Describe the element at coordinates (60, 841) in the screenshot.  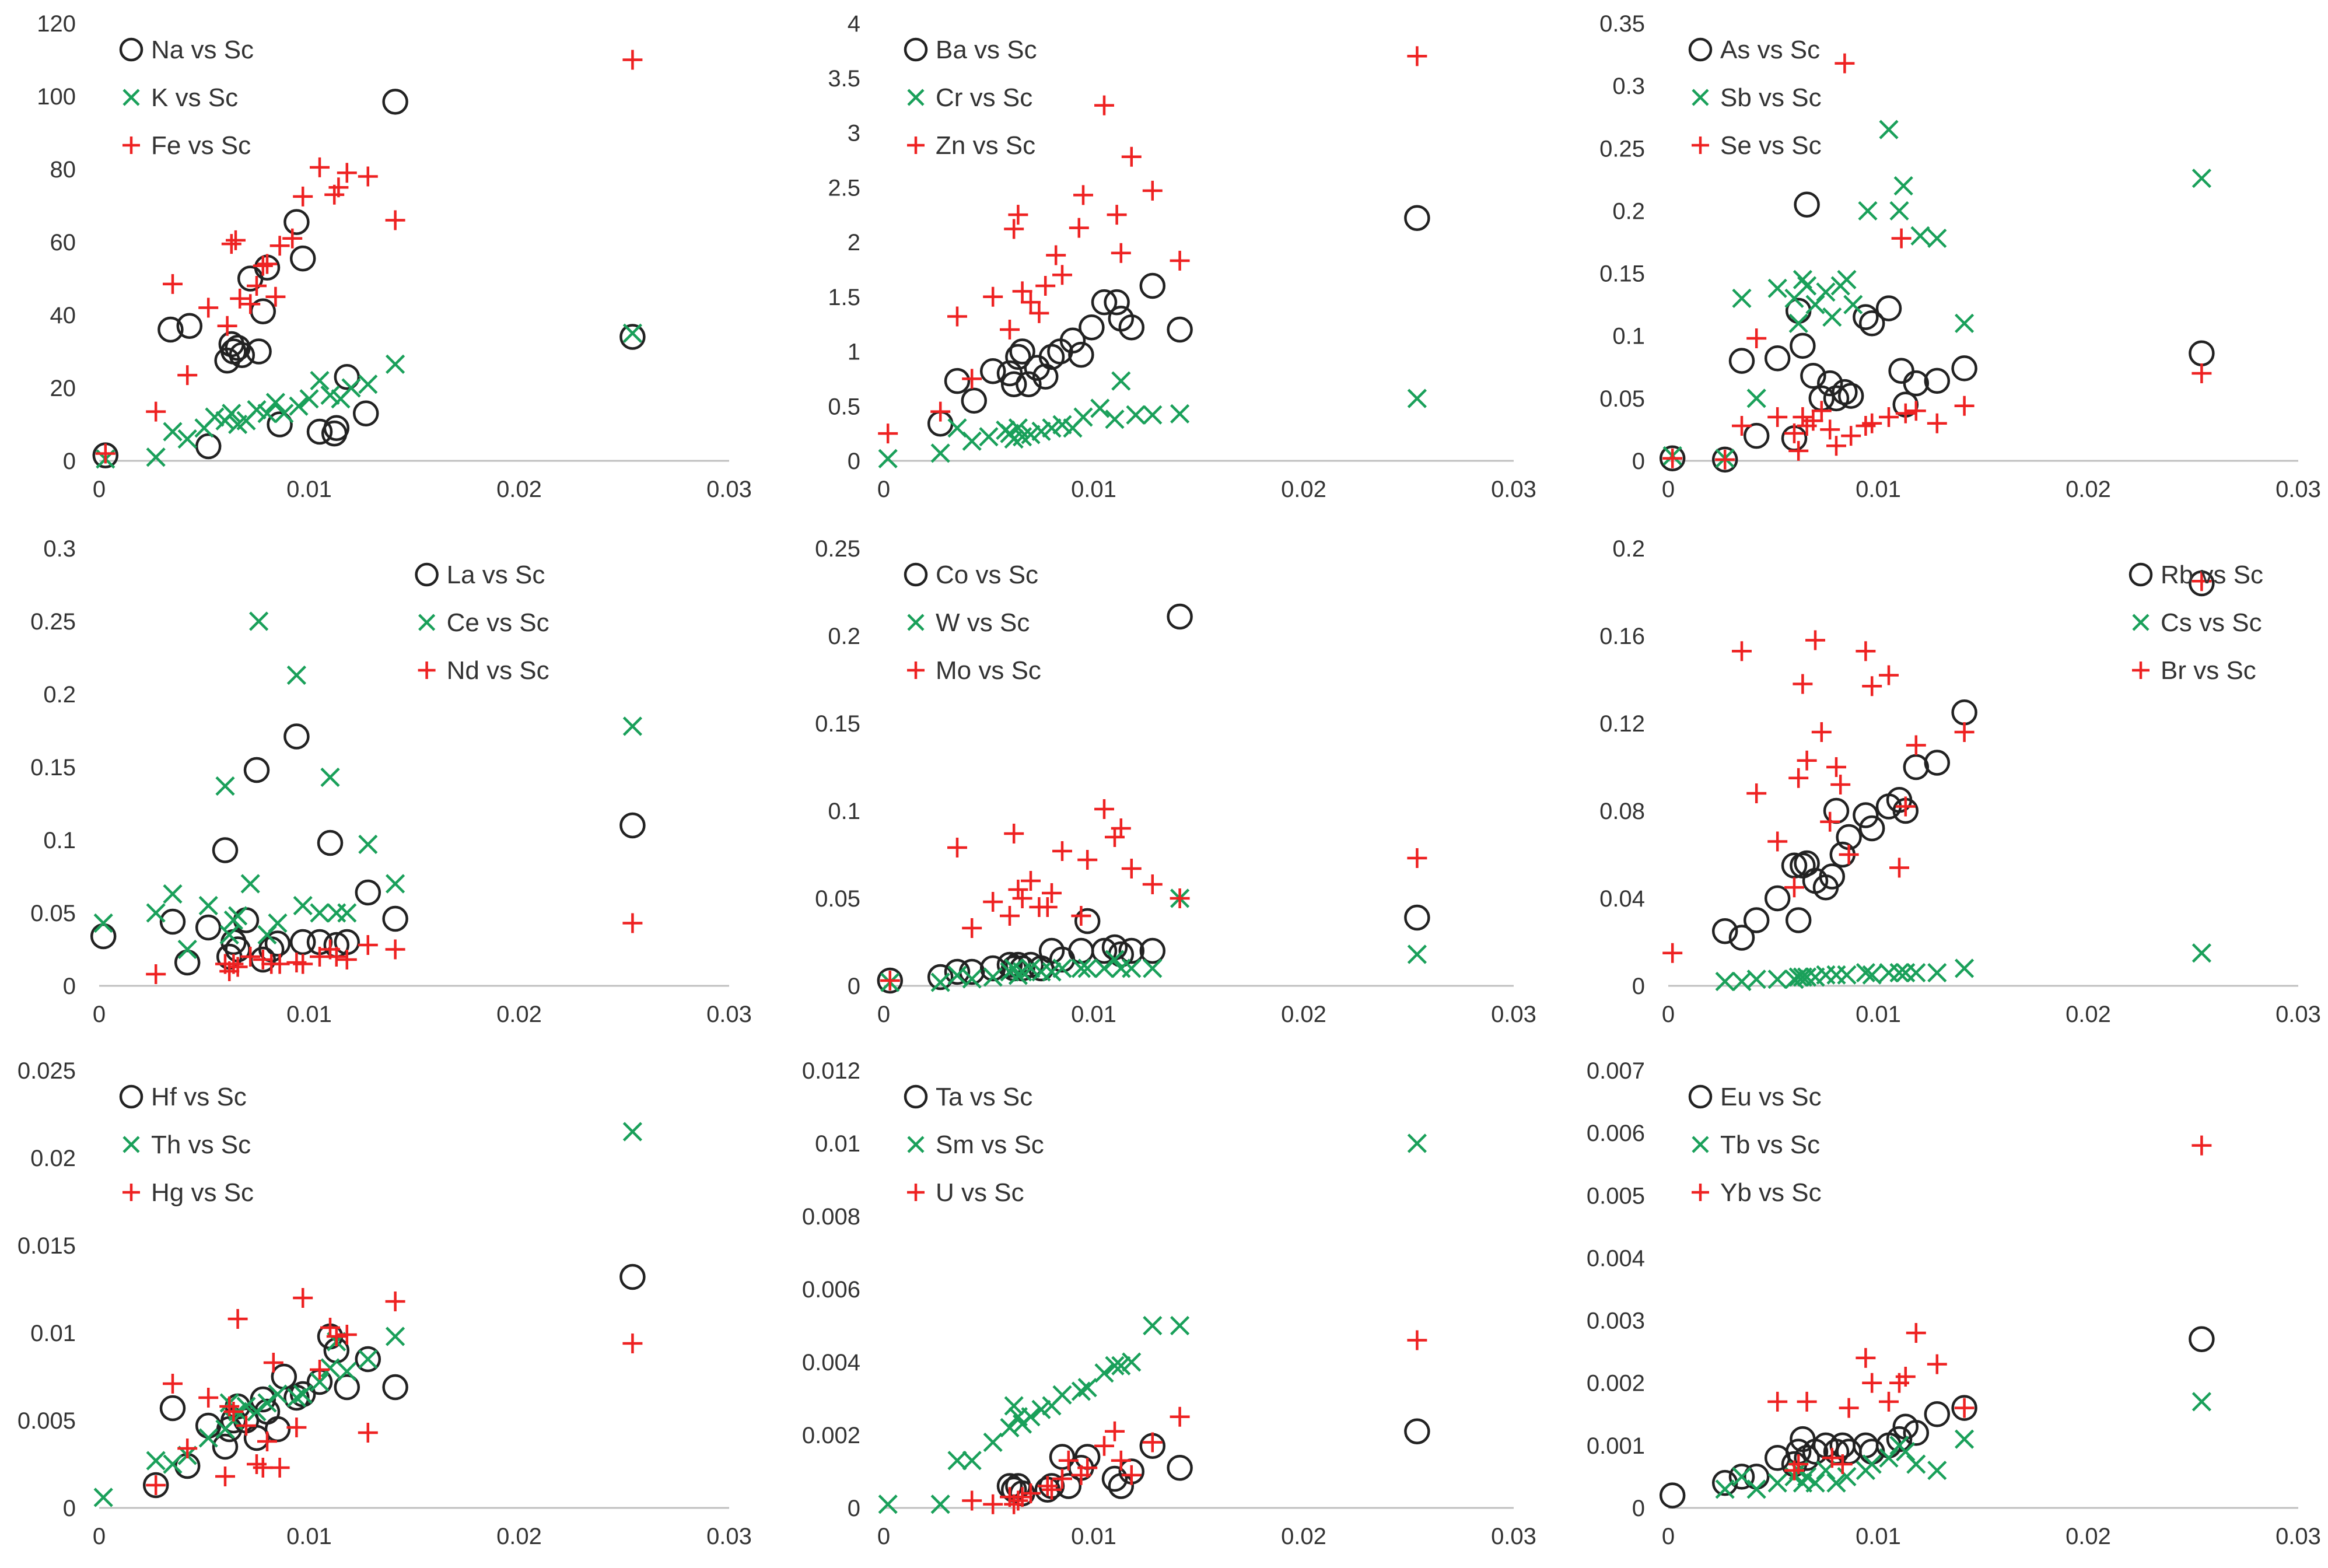
I see `y-tick-label: 0.1` at that location.